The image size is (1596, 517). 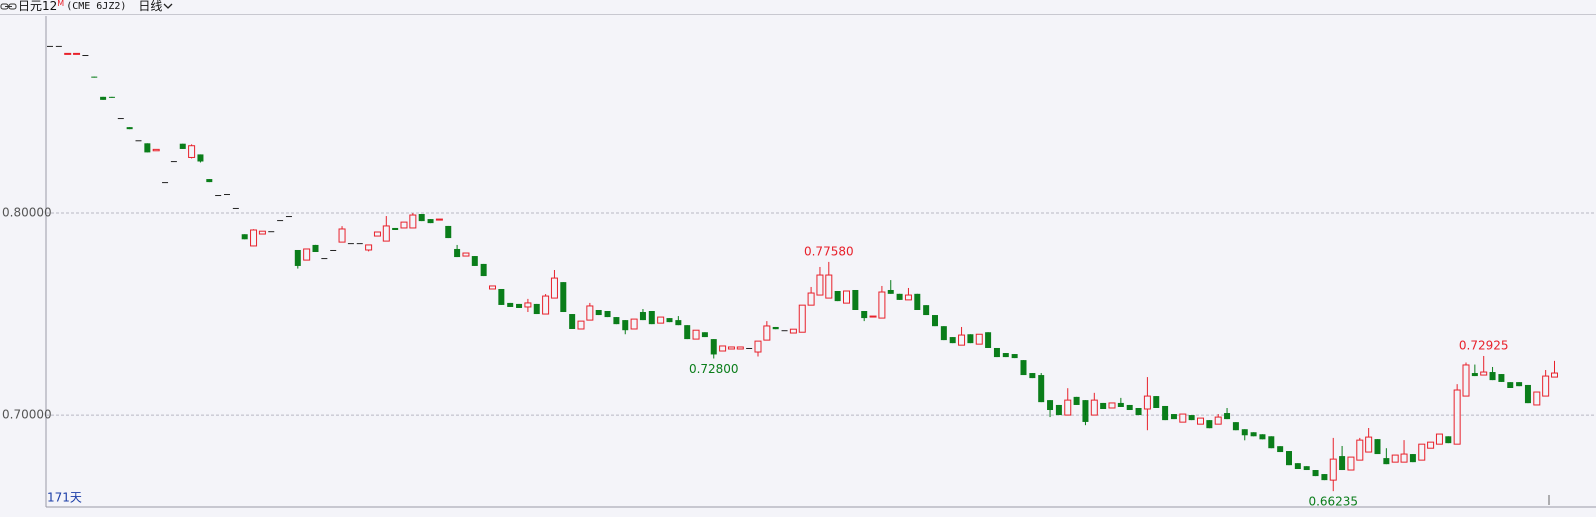 I want to click on period-selector: 日线, so click(x=150, y=6).